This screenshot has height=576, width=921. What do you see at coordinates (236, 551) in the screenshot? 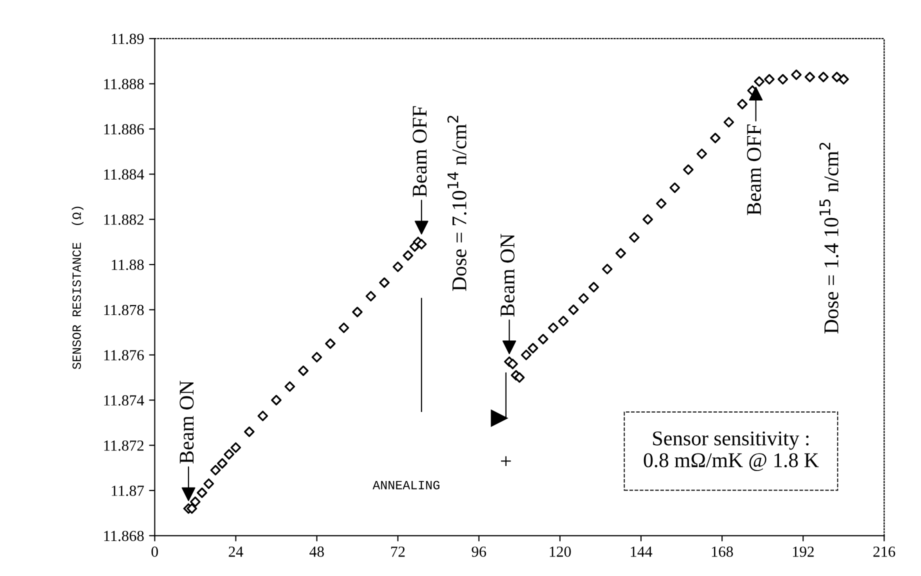
I see `x-tick-label: 24` at bounding box center [236, 551].